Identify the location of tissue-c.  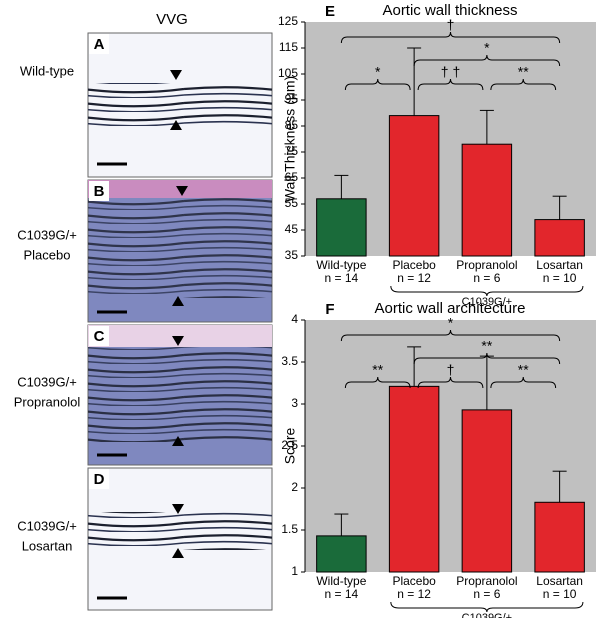
(180, 394).